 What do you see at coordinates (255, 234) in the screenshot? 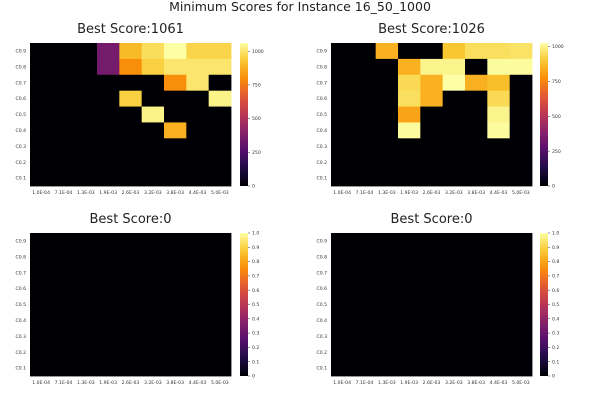
I see `colorbar-tick-label: 1.0` at bounding box center [255, 234].